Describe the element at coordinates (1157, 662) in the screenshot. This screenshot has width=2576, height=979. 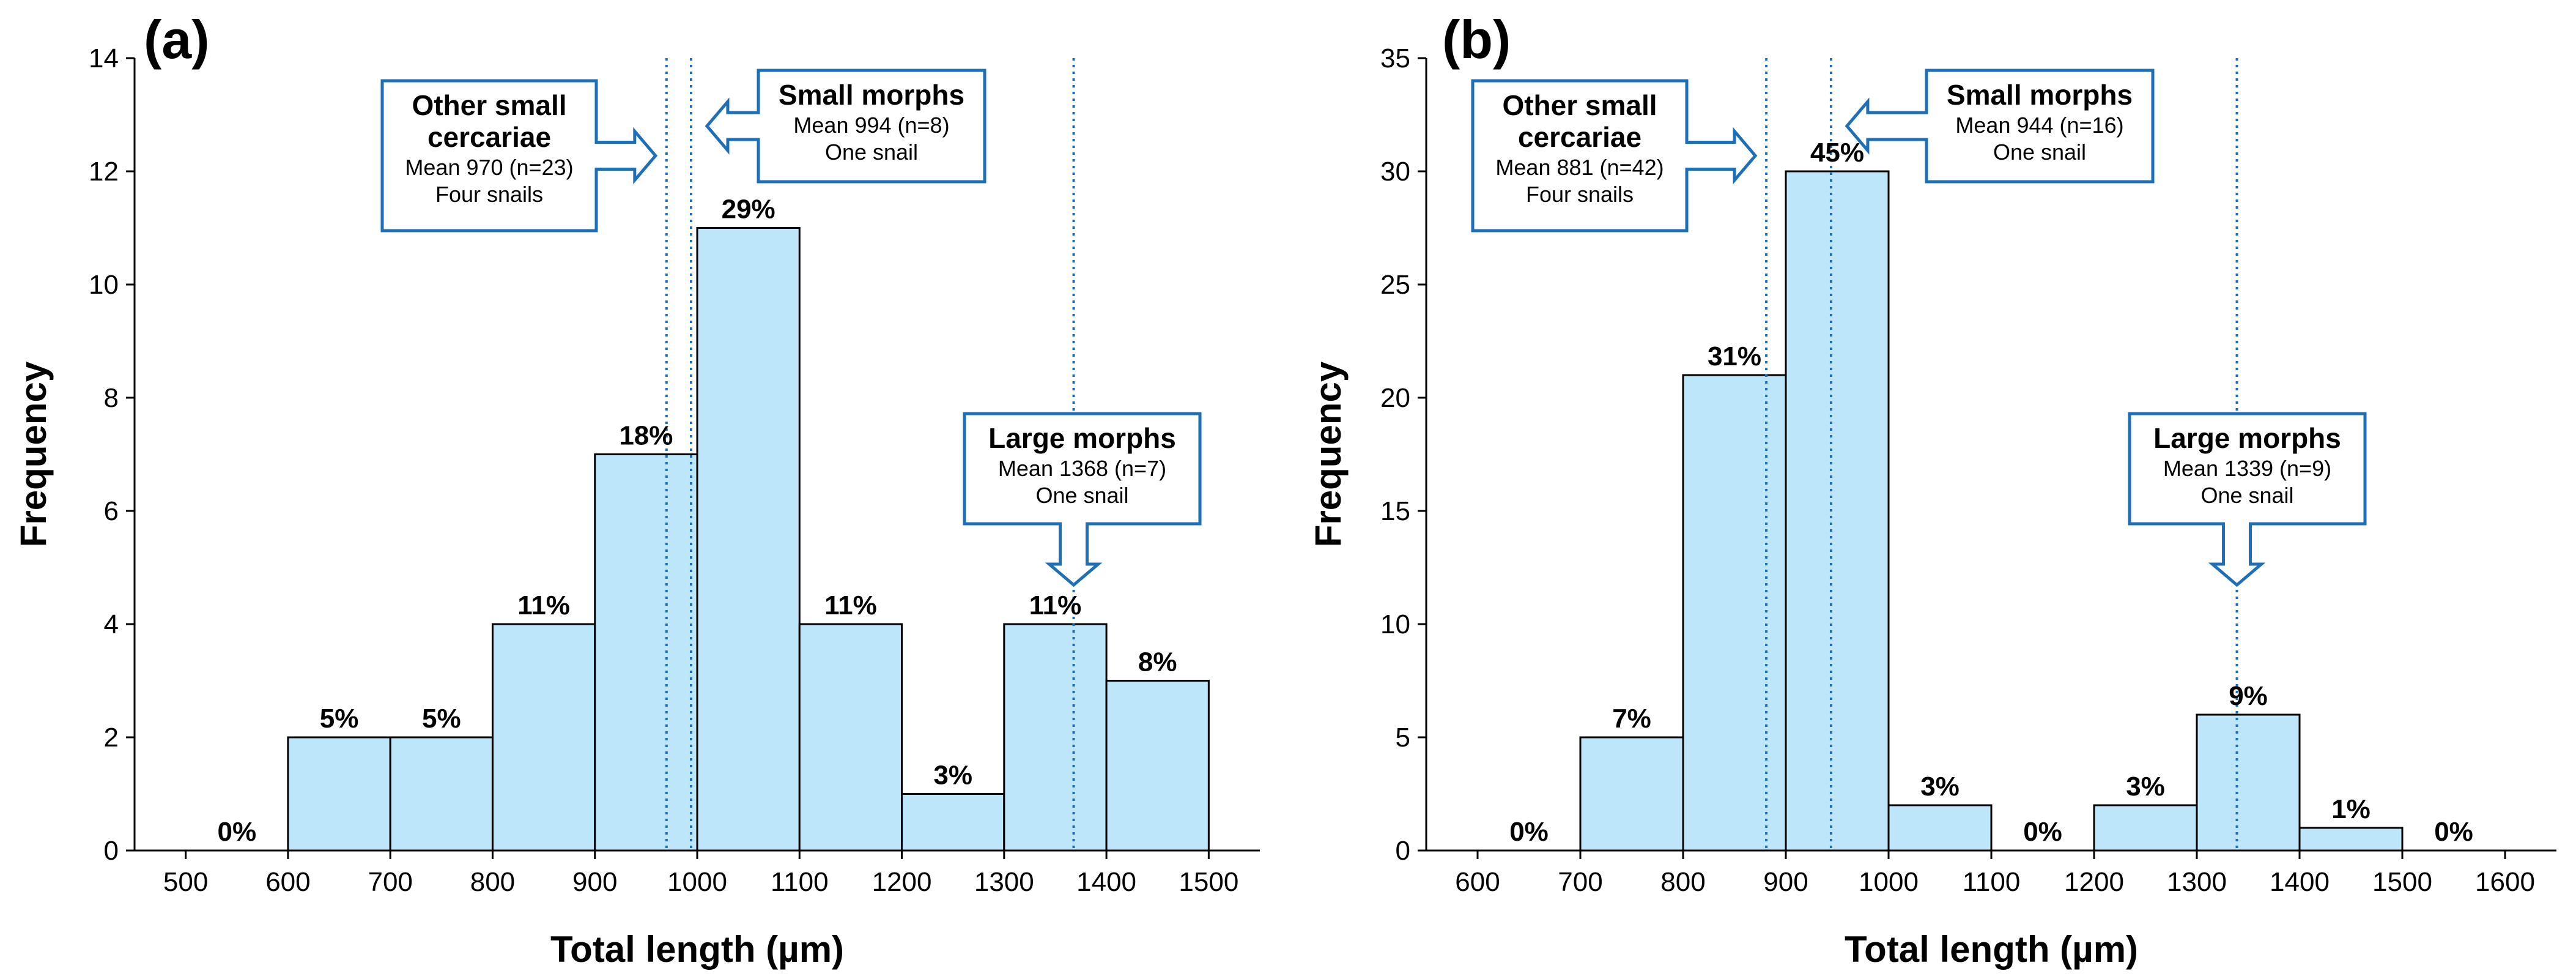
I see `bar-percent-label: 8%` at that location.